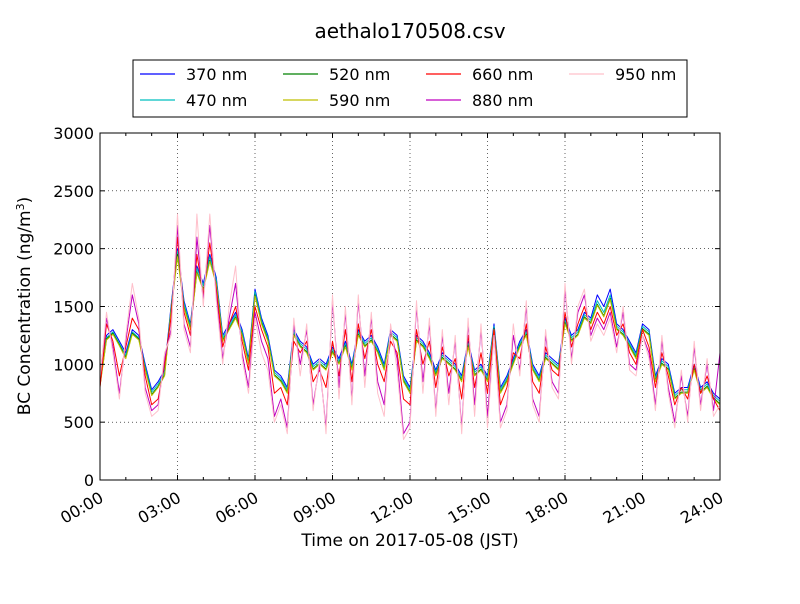  What do you see at coordinates (25, 200) in the screenshot?
I see `y-axis-label-close: )` at bounding box center [25, 200].